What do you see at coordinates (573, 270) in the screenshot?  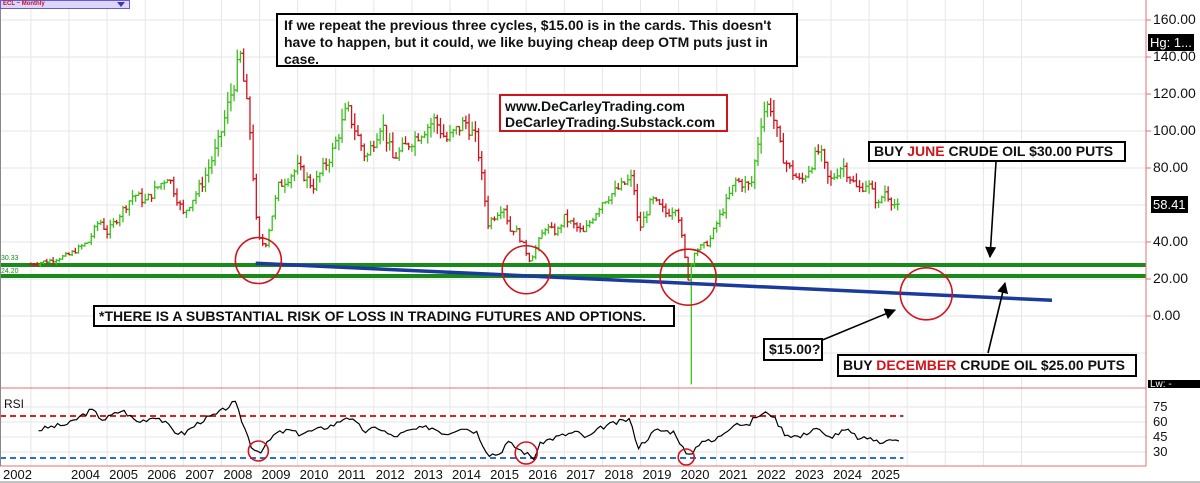 I see `support-lines` at bounding box center [573, 270].